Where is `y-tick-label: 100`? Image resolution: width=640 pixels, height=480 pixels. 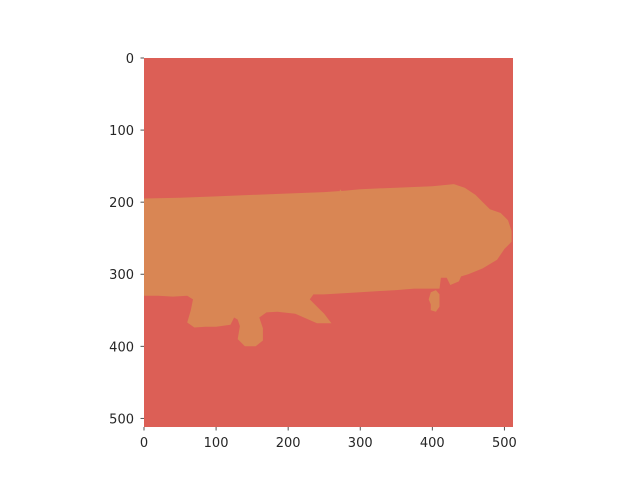 y-tick-label: 100 is located at coordinates (121, 131).